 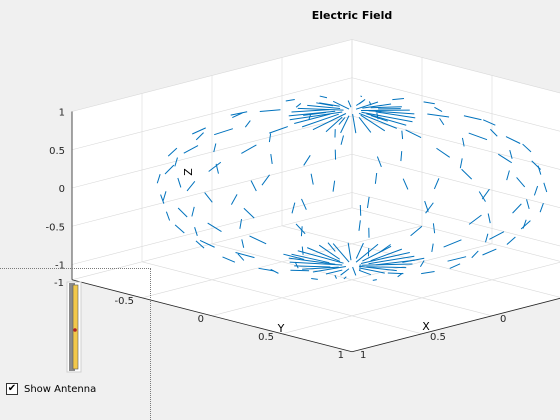 I want to click on show-antenna-checkbox: ✔ Show Antenna, so click(x=51, y=389).